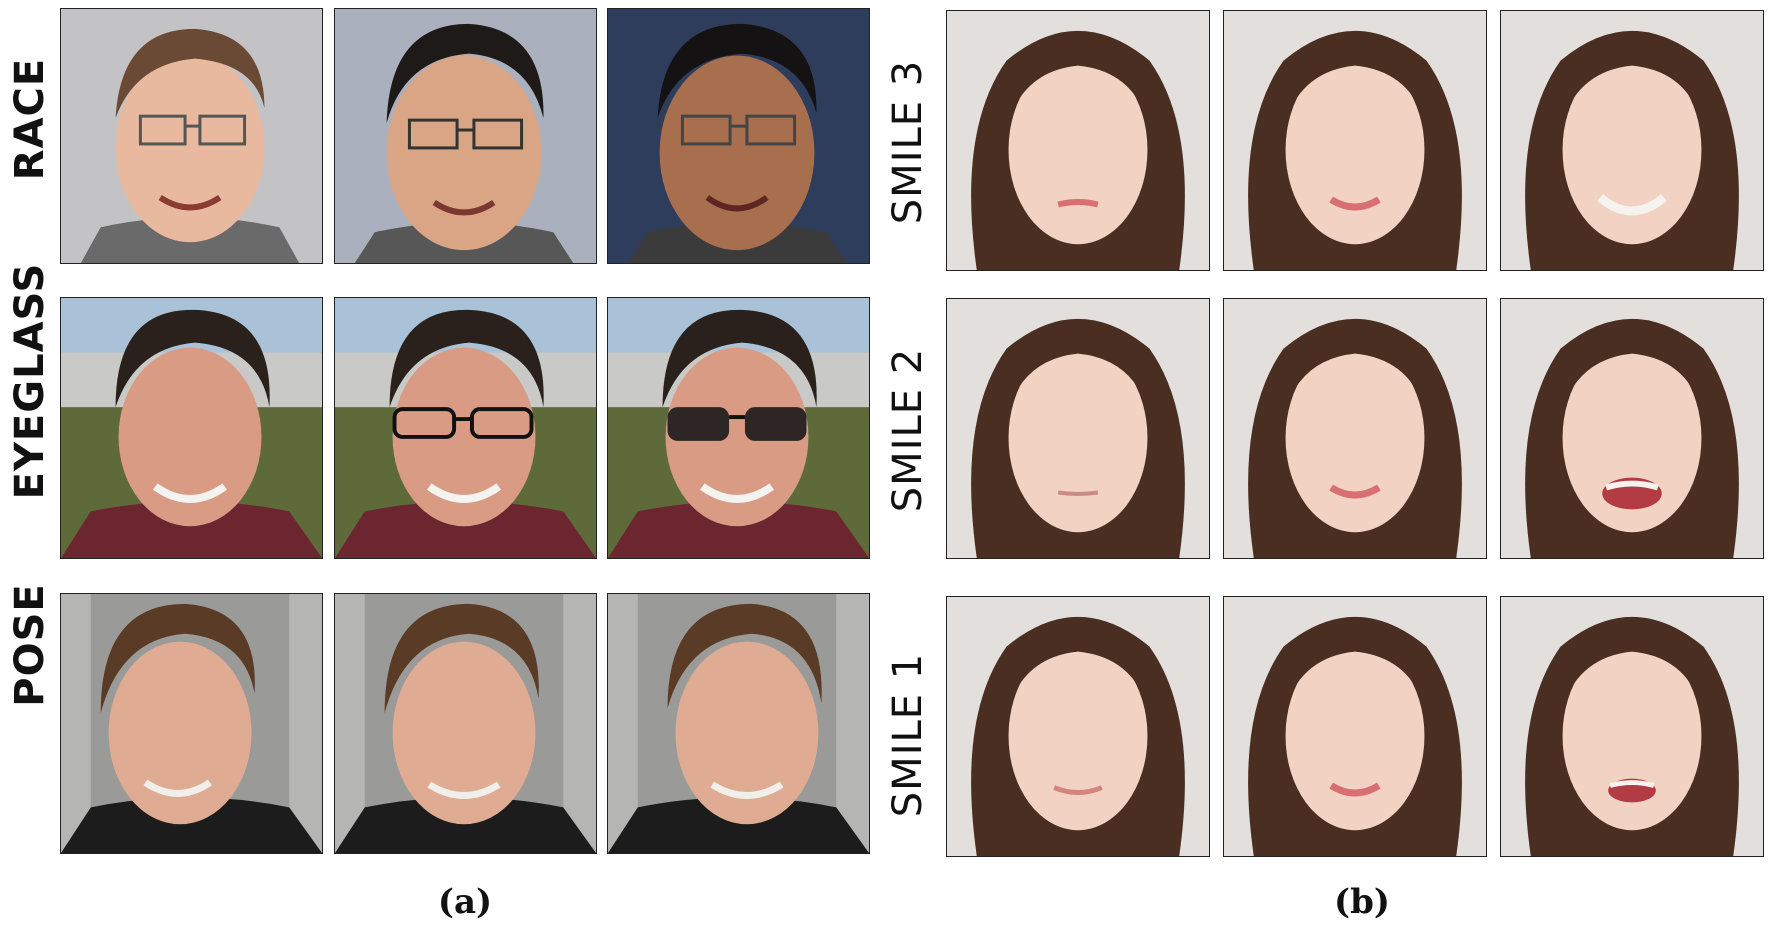 The width and height of the screenshot is (1770, 938). What do you see at coordinates (465, 902) in the screenshot?
I see `panel-a-caption: (a)` at bounding box center [465, 902].